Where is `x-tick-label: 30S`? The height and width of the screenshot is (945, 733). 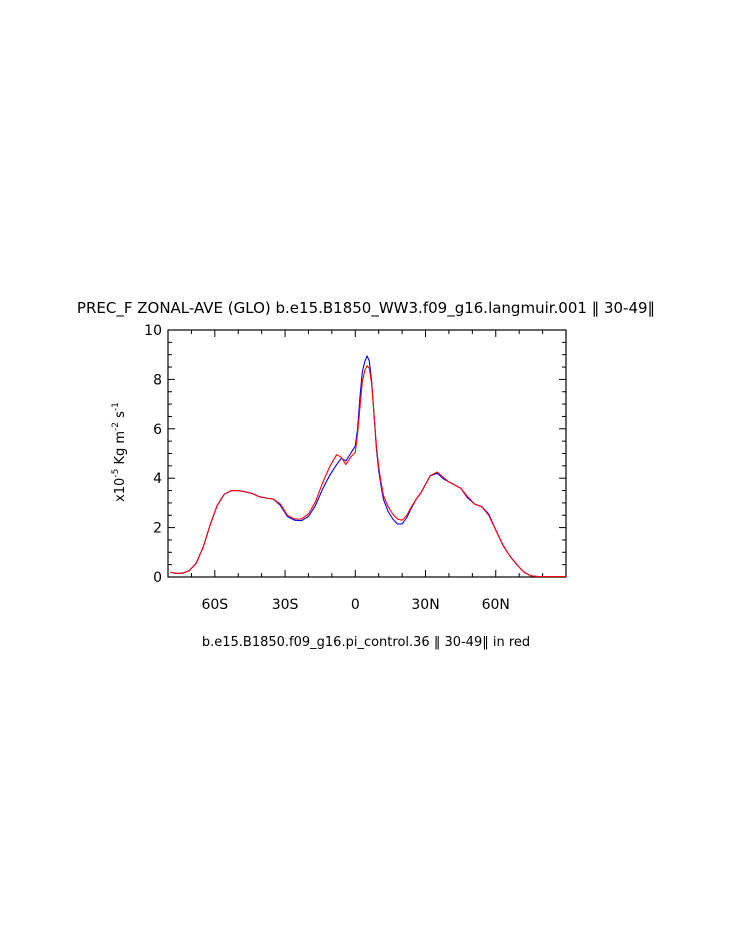 x-tick-label: 30S is located at coordinates (285, 605).